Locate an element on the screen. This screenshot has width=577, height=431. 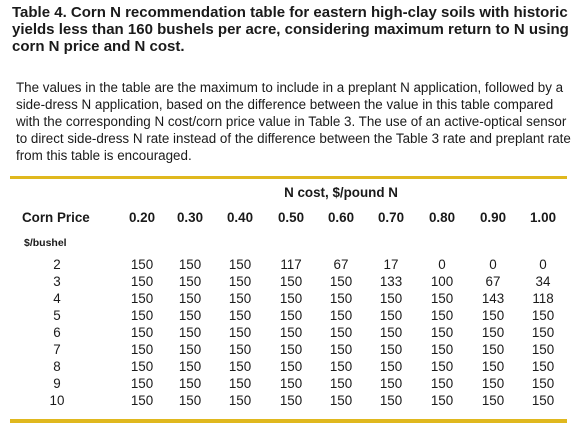
column-header: 0.60 is located at coordinates (341, 217).